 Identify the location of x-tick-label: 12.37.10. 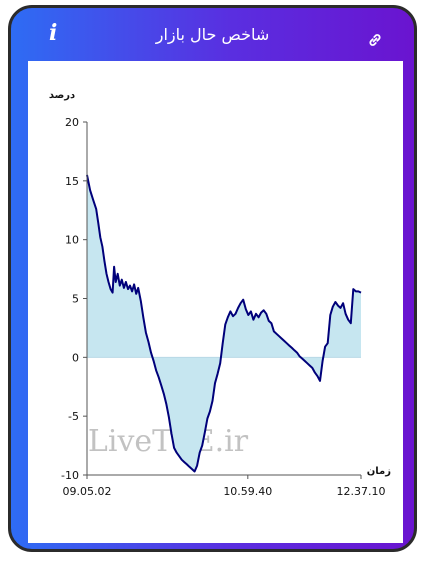
(361, 491).